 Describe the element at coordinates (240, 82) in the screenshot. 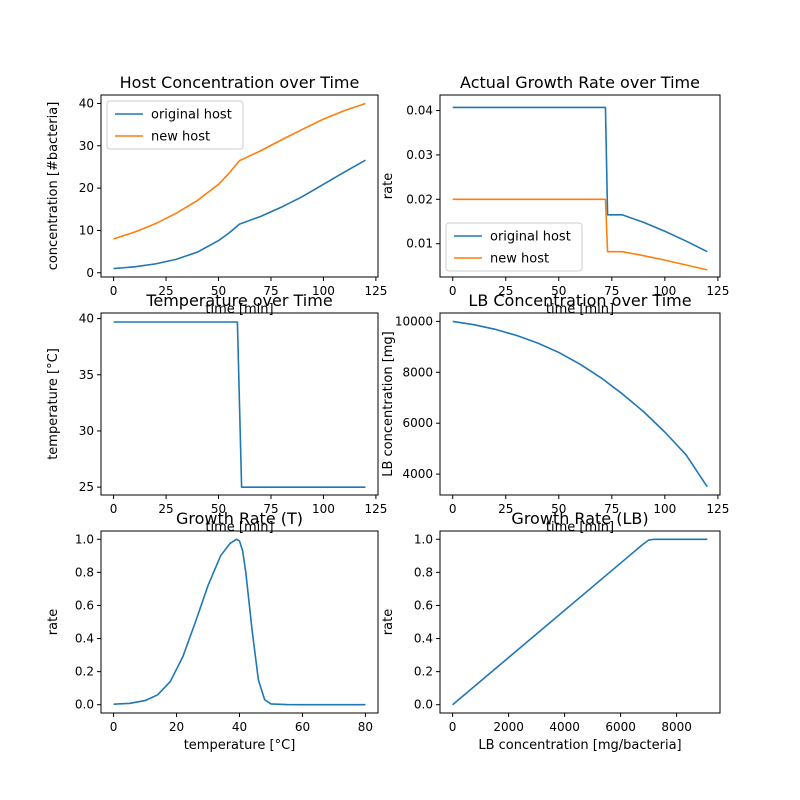

I see `chart-title: Host Concentration over Time` at that location.